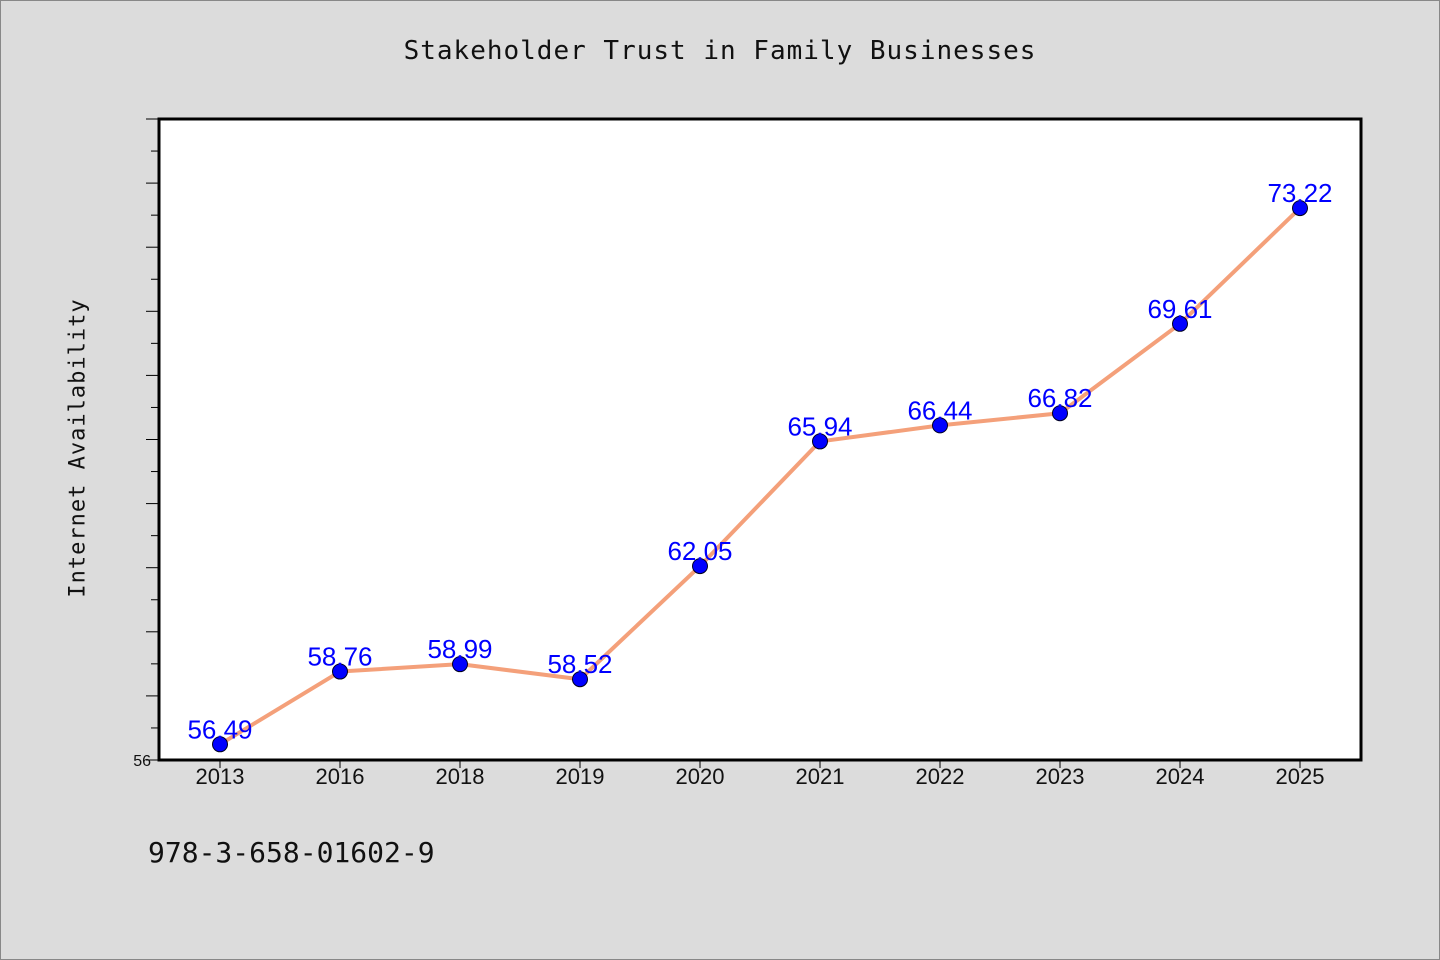  I want to click on x-tick-label: 2019, so click(580, 776).